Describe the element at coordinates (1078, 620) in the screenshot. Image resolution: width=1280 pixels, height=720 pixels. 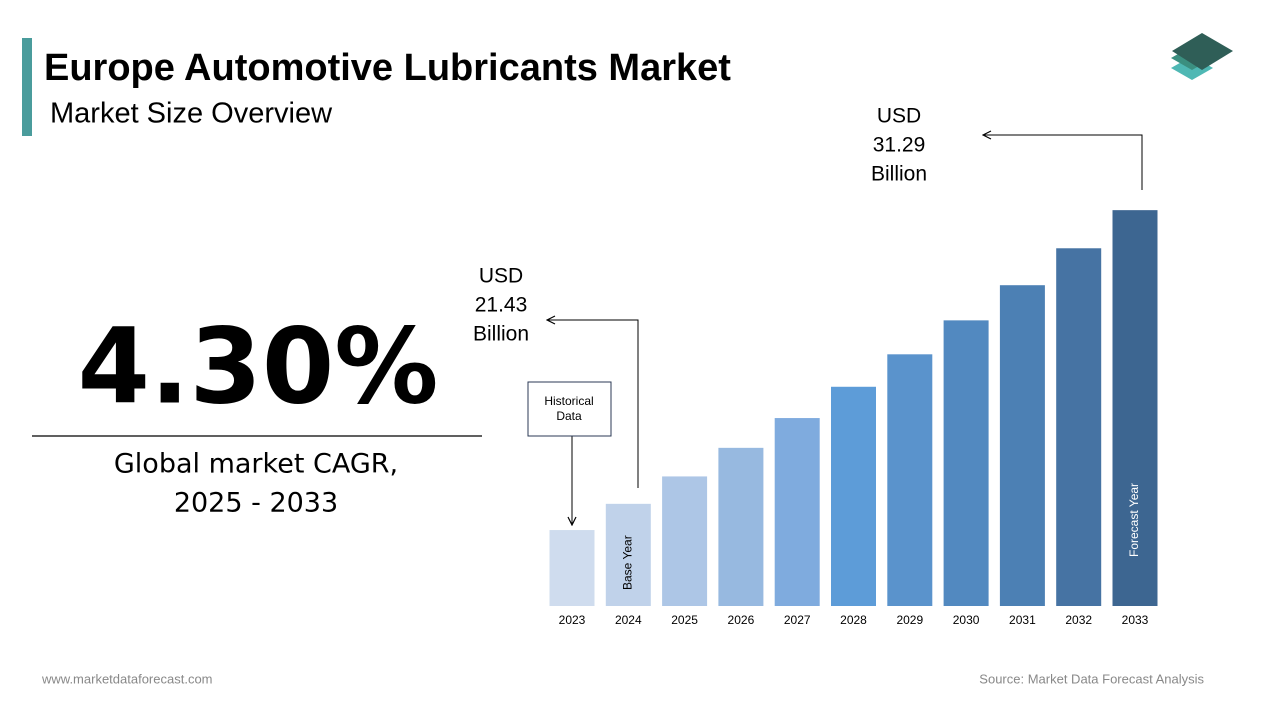
I see `x-tick-label: 2032` at that location.